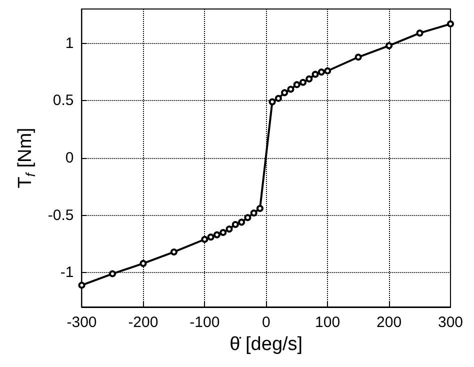 This screenshot has width=474, height=367. Describe the element at coordinates (389, 322) in the screenshot. I see `x-tick-label: 200` at that location.